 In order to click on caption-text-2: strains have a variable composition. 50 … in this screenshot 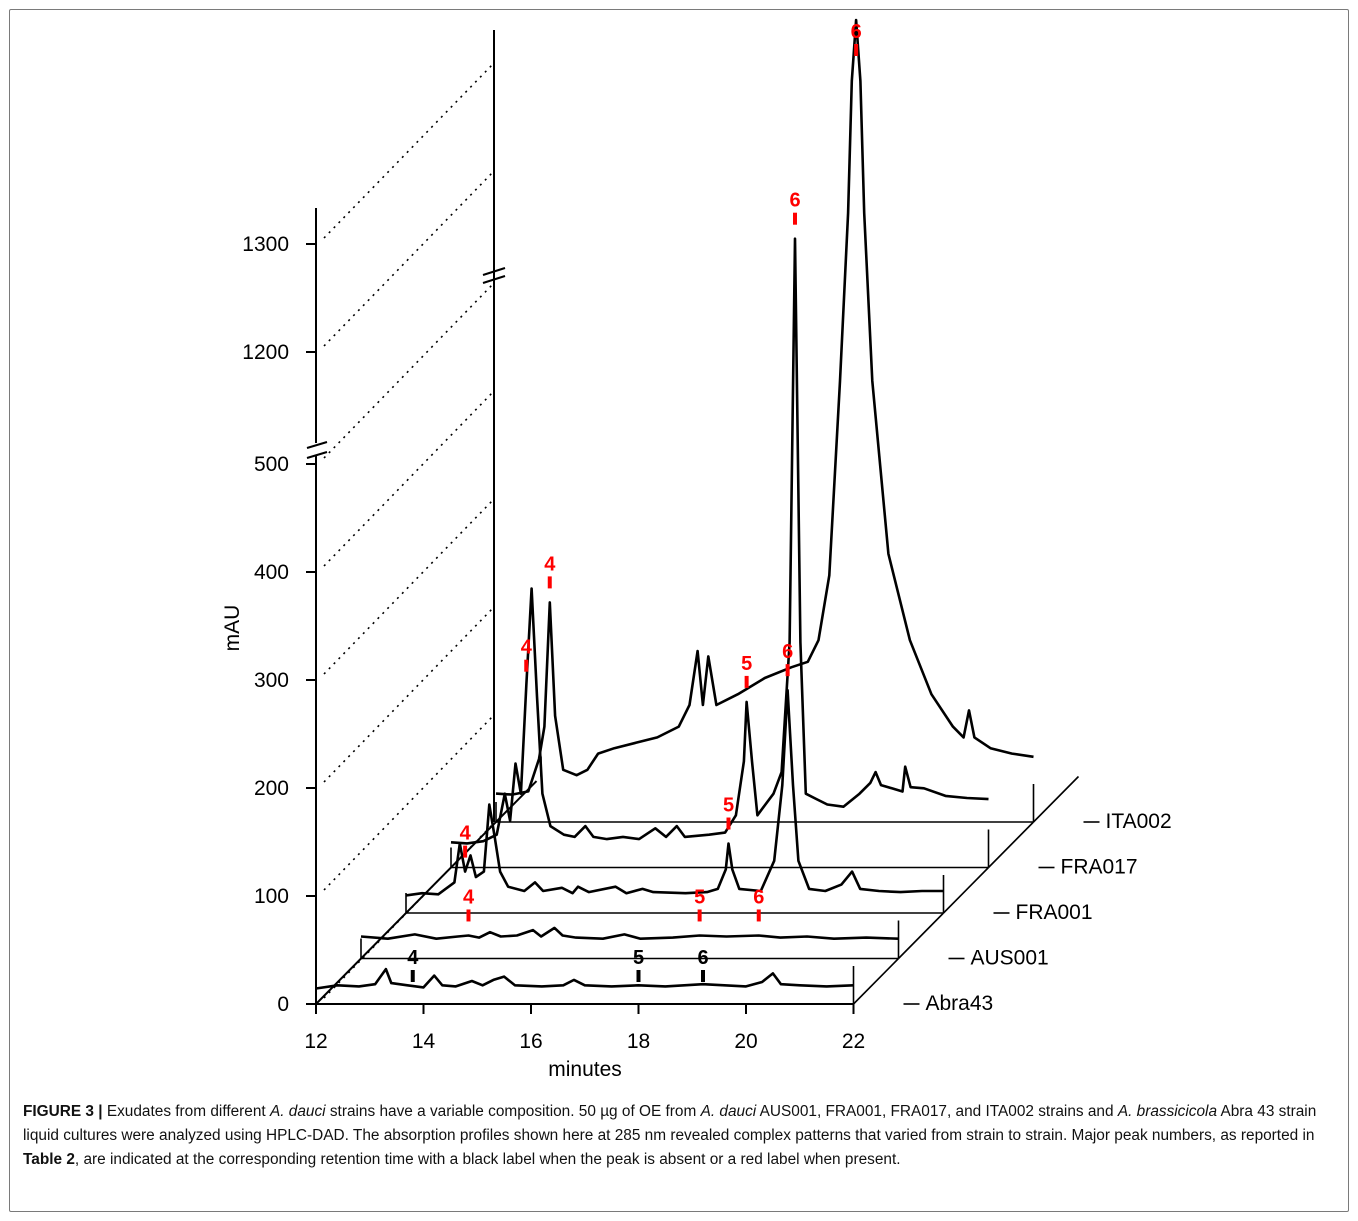, I will do `click(513, 1111)`.